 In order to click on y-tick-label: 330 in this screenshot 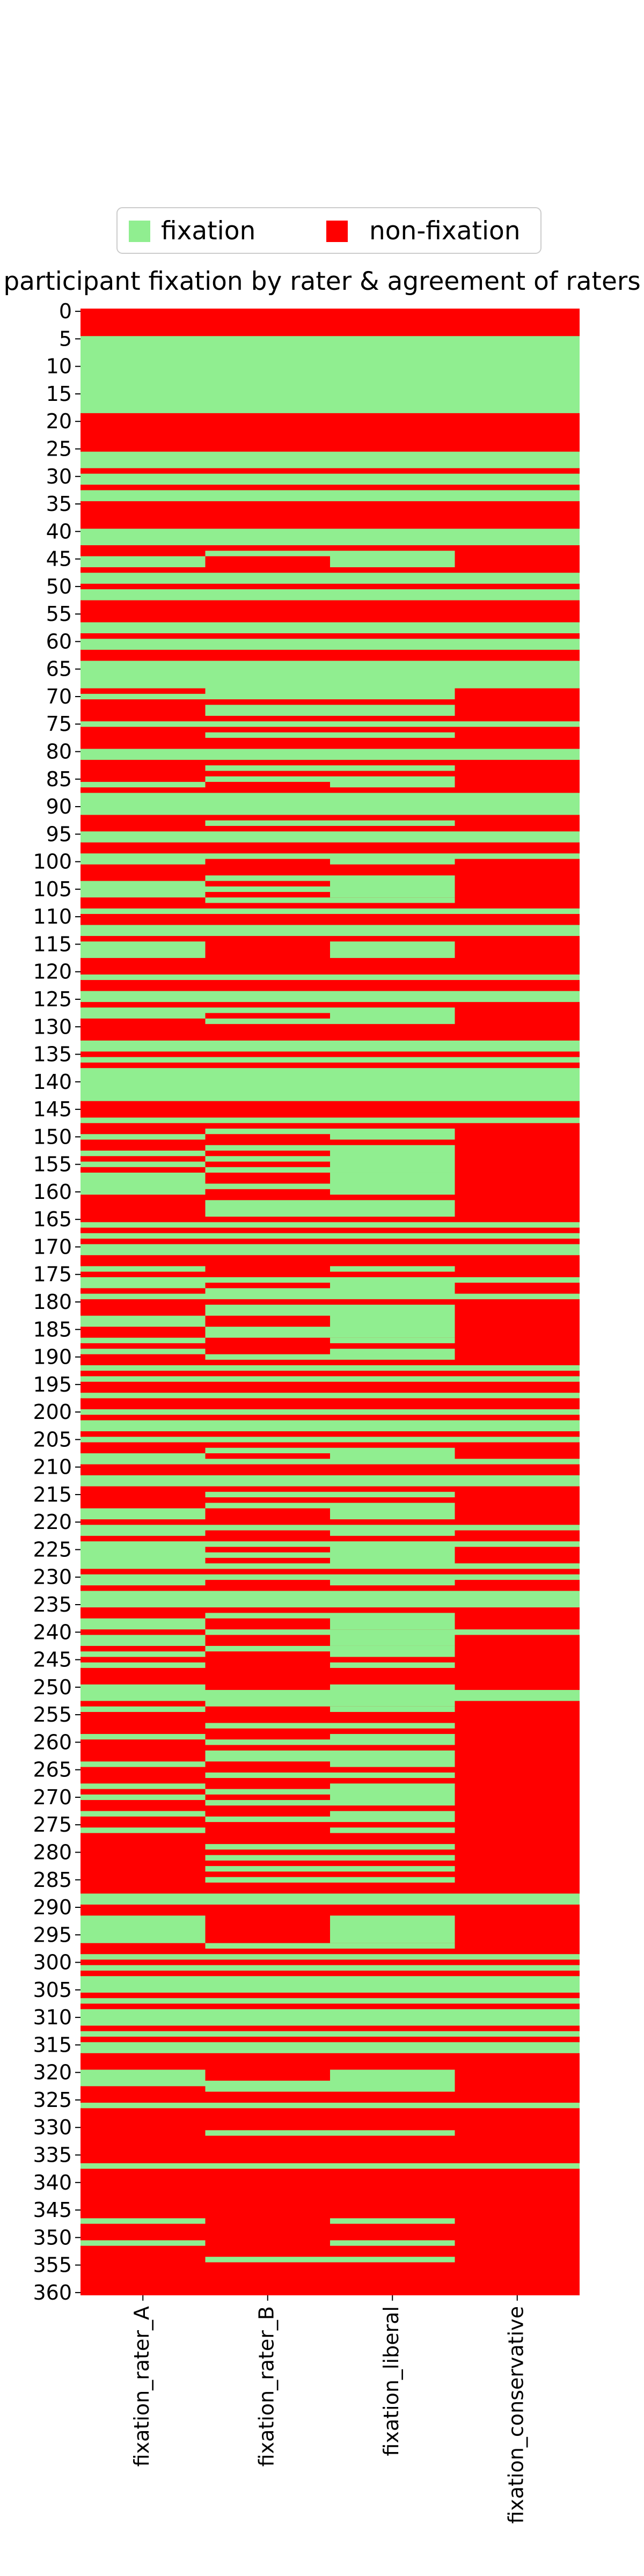, I will do `click(52, 2127)`.